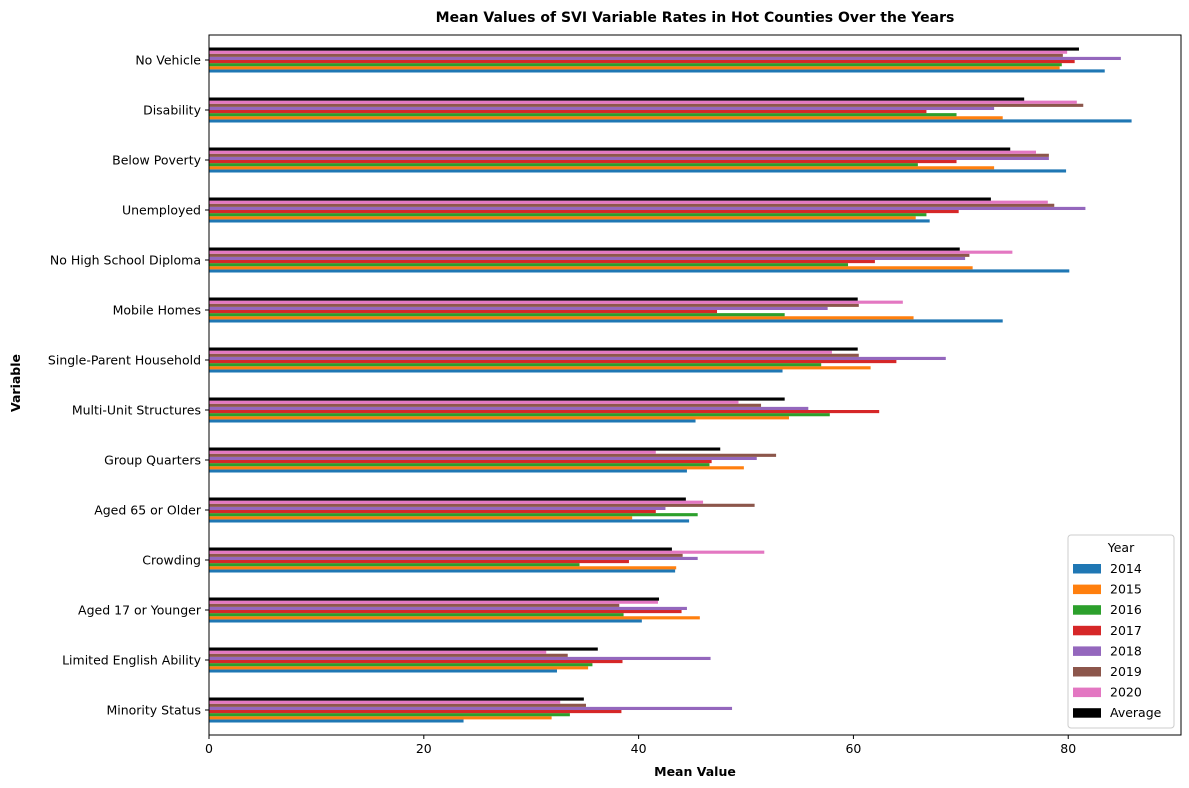 The height and width of the screenshot is (788, 1189). What do you see at coordinates (1087, 672) in the screenshot?
I see `legend-swatch-2019` at bounding box center [1087, 672].